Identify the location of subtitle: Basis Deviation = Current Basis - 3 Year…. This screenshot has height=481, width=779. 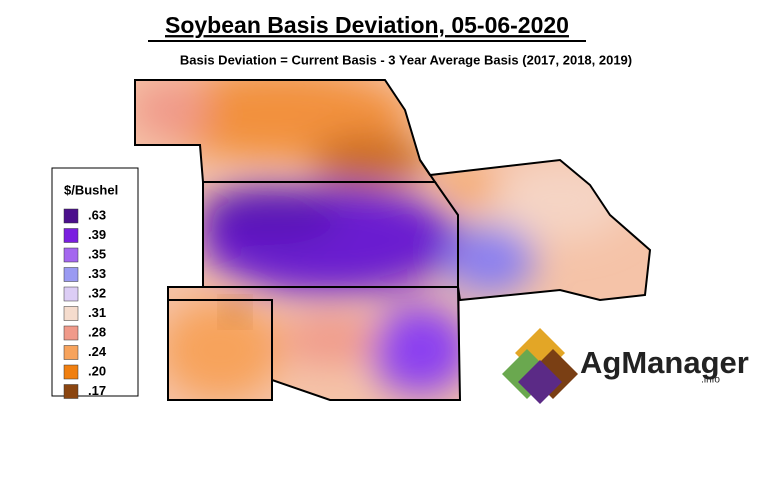
(406, 59).